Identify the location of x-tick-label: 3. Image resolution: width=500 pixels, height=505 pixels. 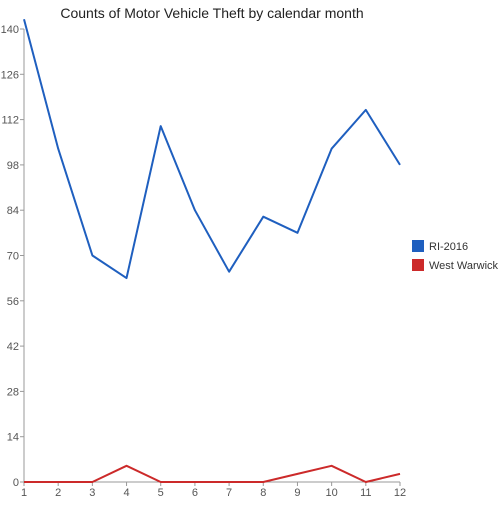
(92, 493).